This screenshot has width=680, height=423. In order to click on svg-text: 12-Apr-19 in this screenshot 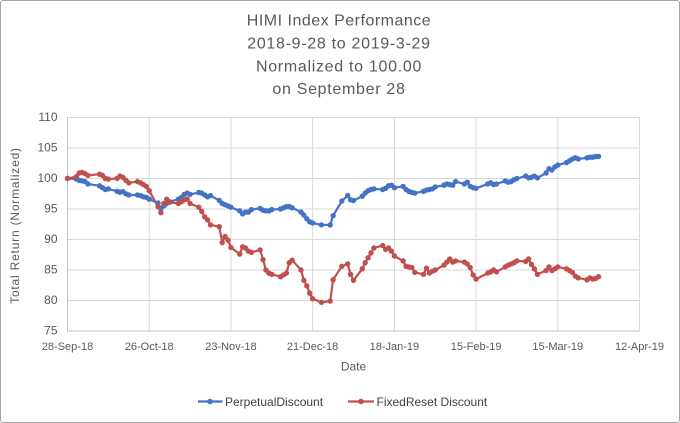, I will do `click(639, 347)`.